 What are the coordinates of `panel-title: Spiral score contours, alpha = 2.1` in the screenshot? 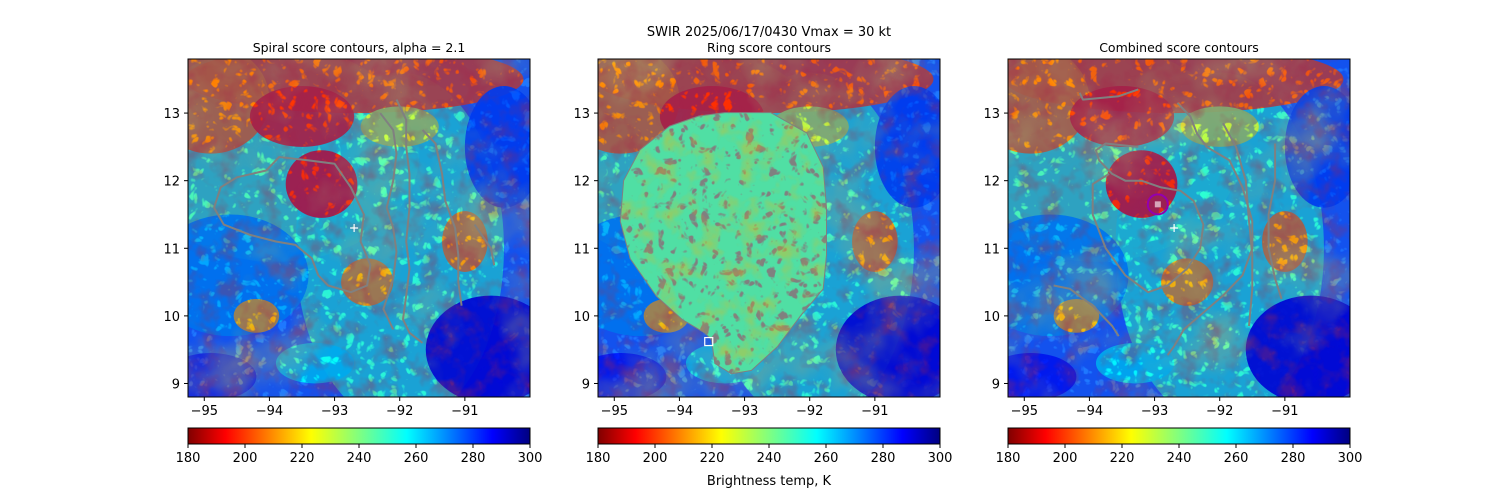 It's located at (359, 47).